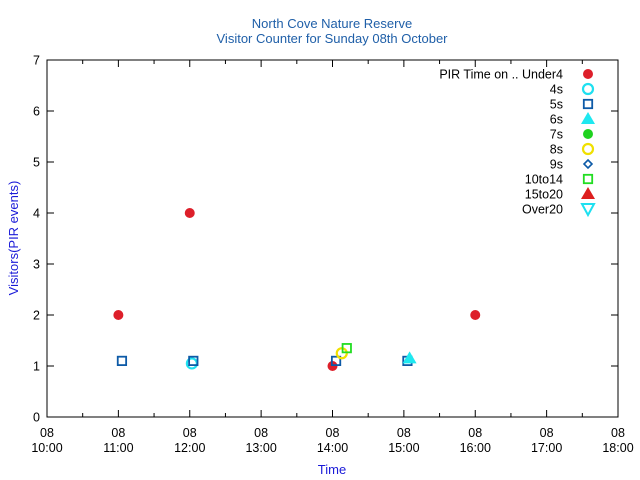 The image size is (640, 480). What do you see at coordinates (409, 357) in the screenshot?
I see `data-point-6s` at bounding box center [409, 357].